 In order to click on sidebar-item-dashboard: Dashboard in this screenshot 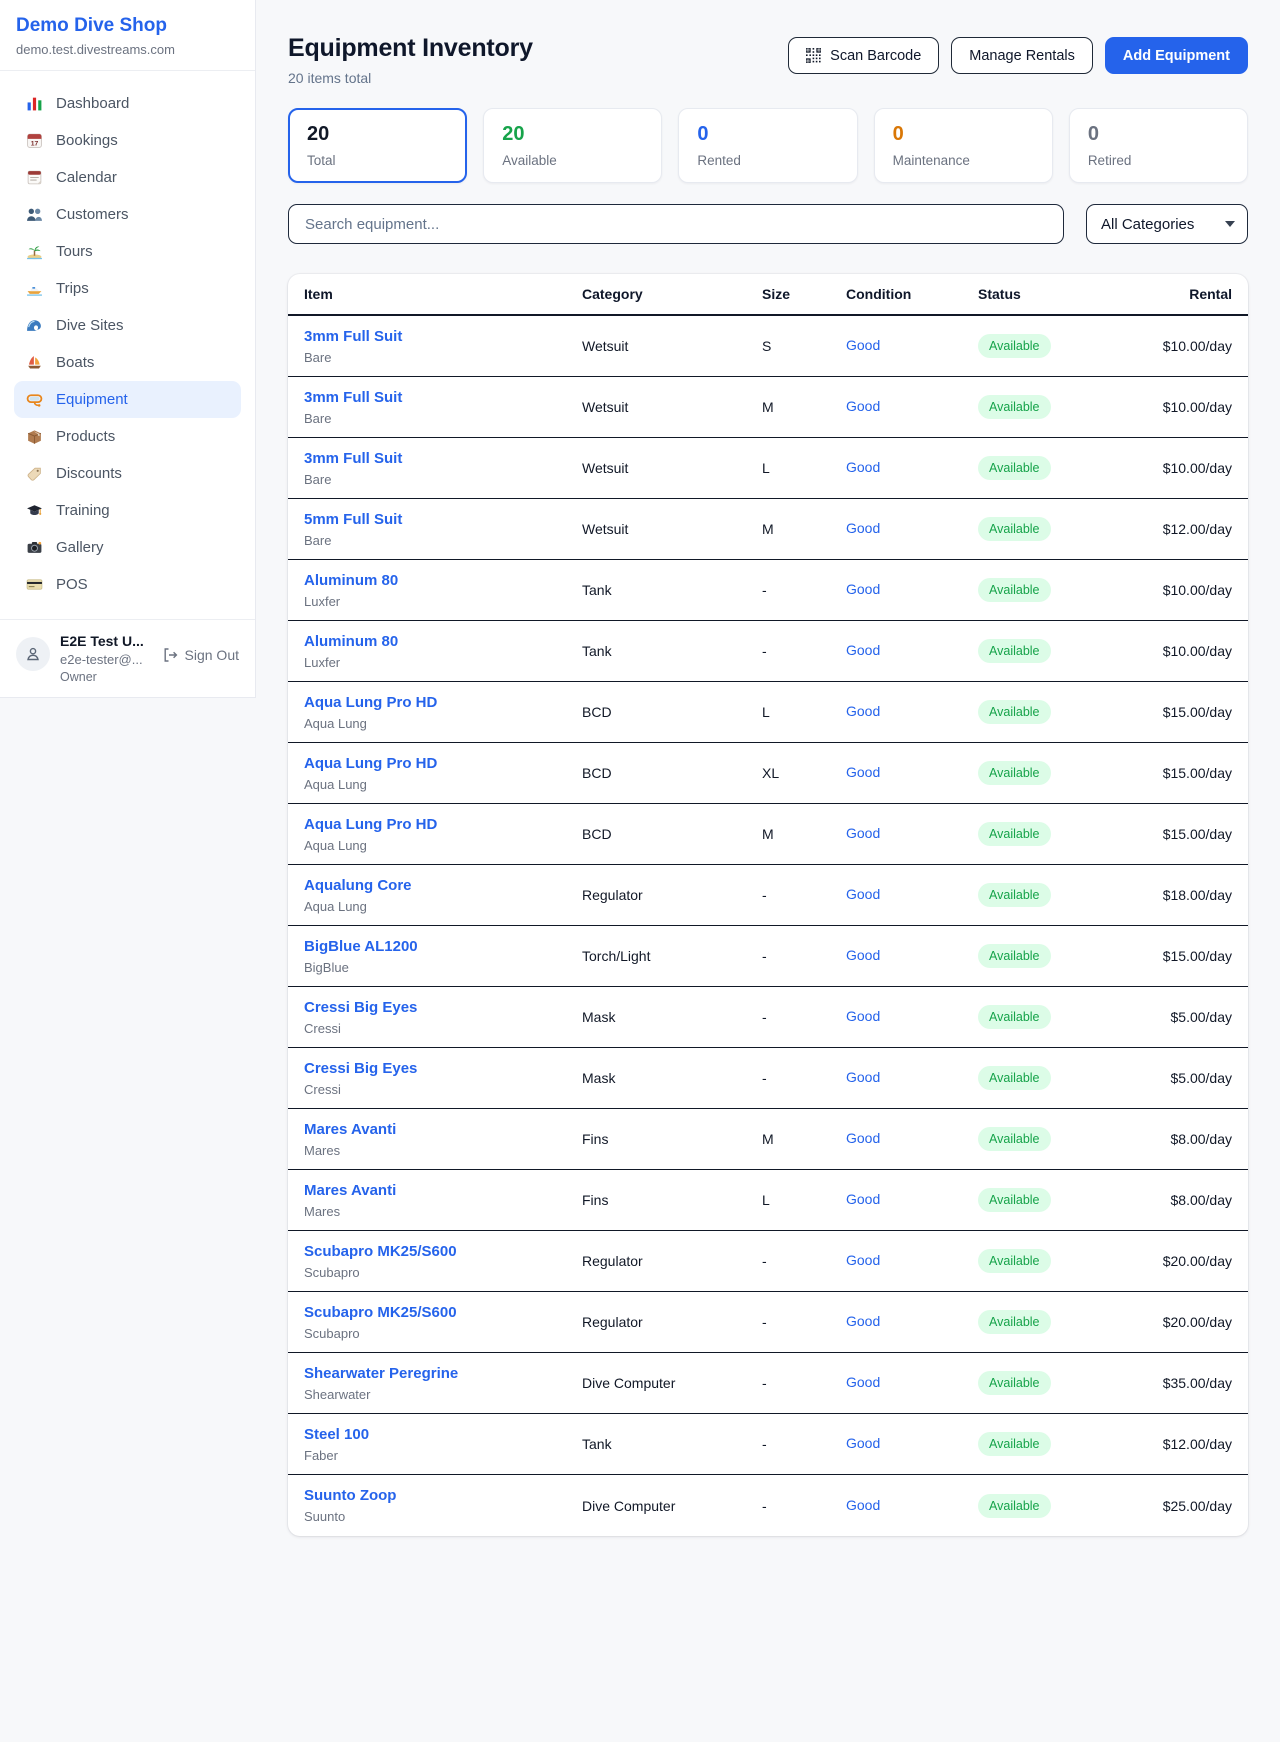, I will do `click(127, 103)`.